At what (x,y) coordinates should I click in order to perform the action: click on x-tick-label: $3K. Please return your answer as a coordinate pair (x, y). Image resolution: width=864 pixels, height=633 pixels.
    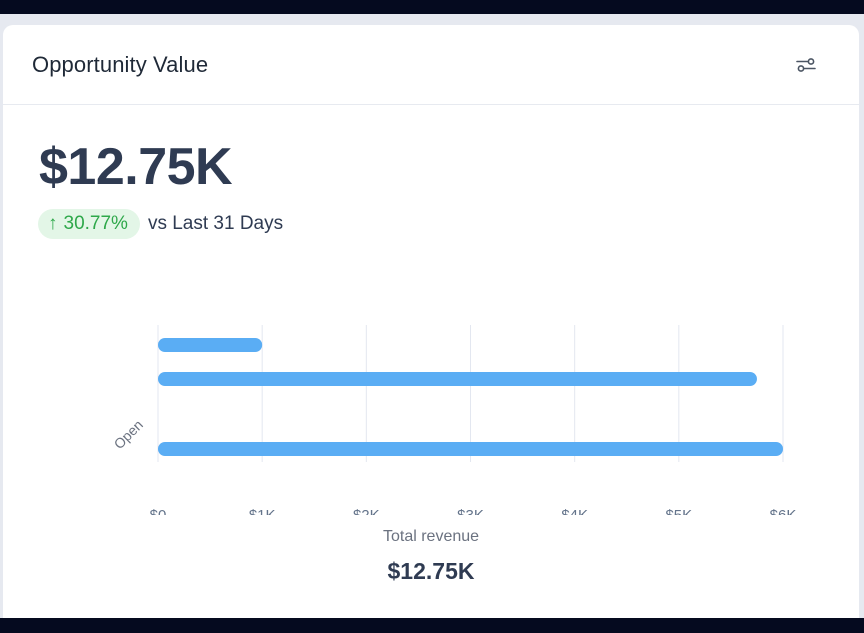
    Looking at the image, I should click on (470, 511).